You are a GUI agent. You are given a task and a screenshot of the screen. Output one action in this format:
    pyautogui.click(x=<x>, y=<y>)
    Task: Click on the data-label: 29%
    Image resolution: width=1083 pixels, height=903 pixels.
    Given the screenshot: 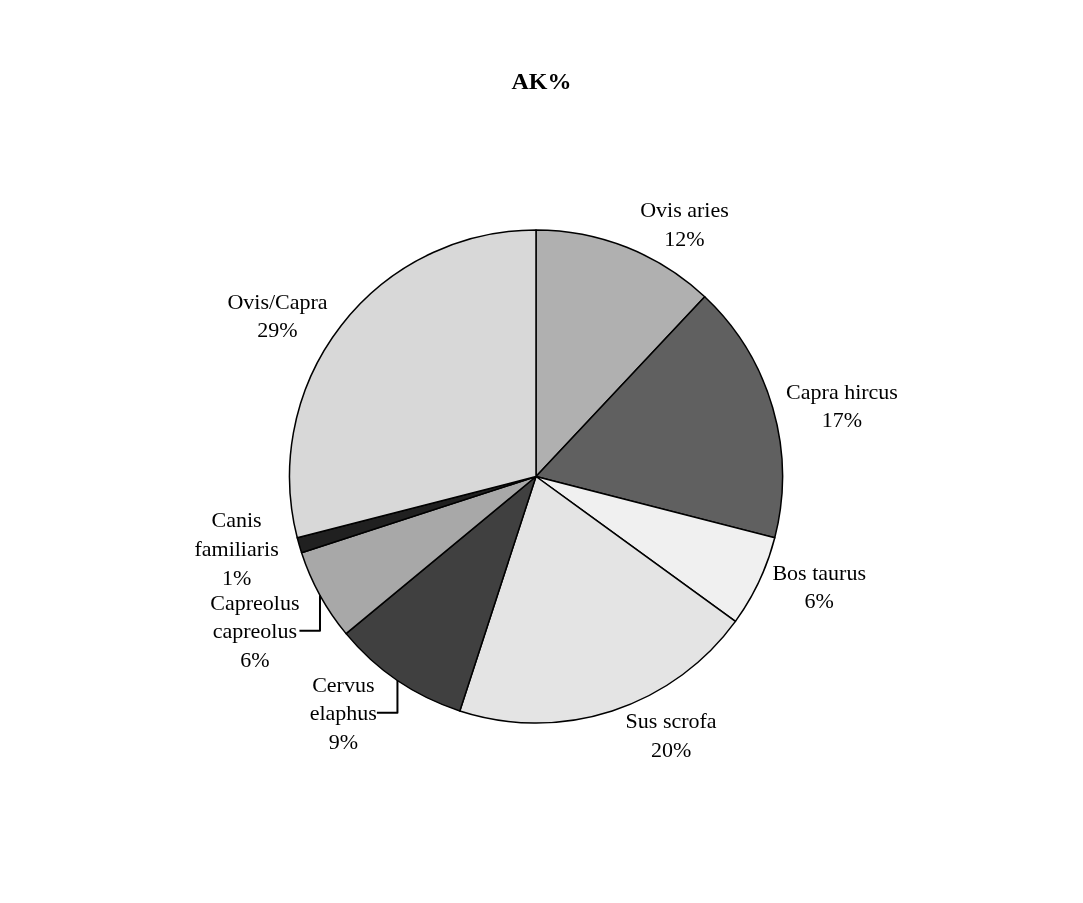 What is the action you would take?
    pyautogui.click(x=277, y=330)
    